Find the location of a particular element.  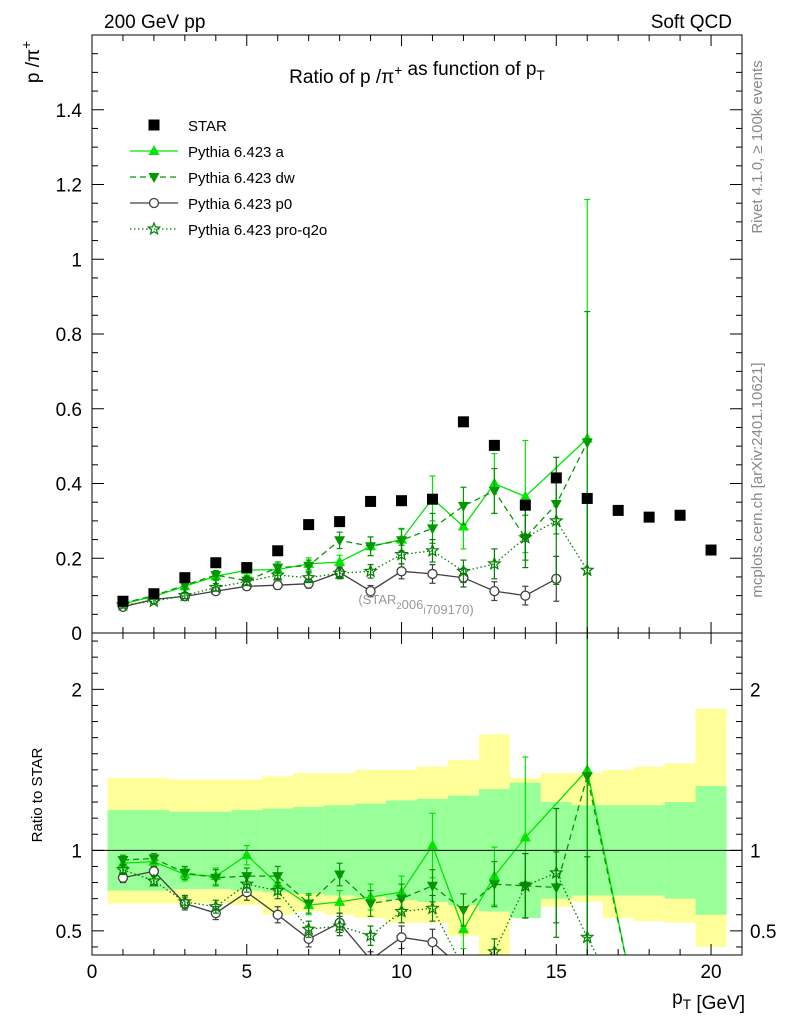

series-2-line is located at coordinates (285, 912).